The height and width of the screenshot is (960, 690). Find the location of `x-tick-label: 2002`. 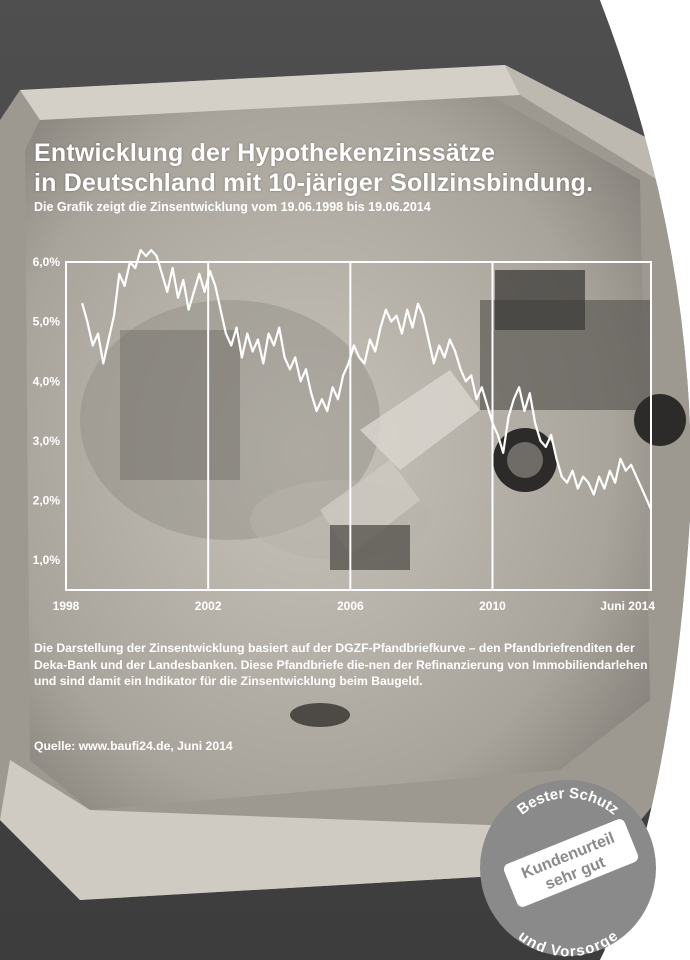

x-tick-label: 2002 is located at coordinates (208, 606).